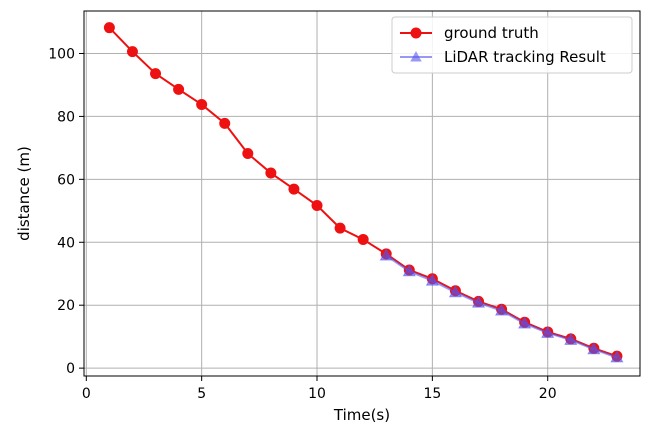 The height and width of the screenshot is (431, 652). What do you see at coordinates (548, 394) in the screenshot?
I see `x-tick-label: 20` at bounding box center [548, 394].